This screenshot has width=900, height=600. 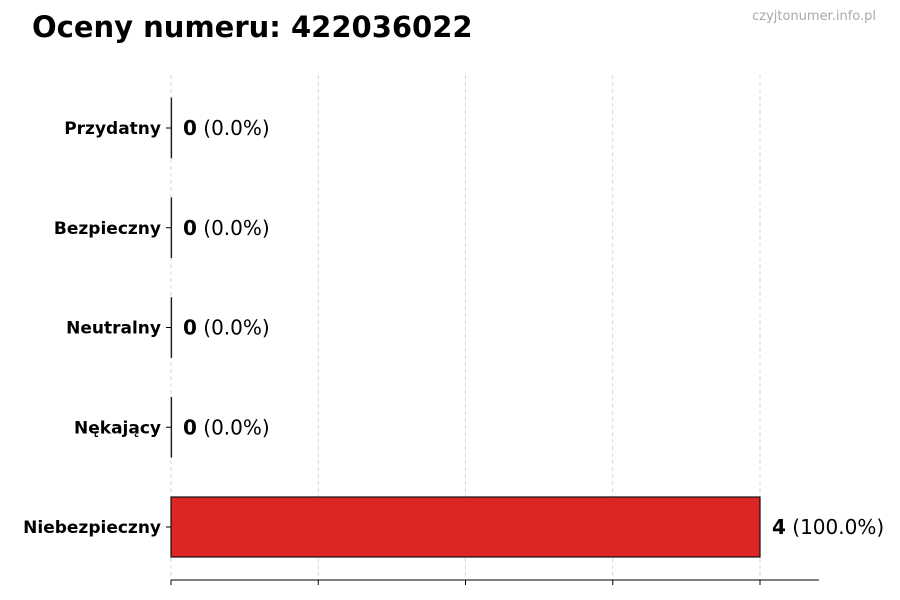 I want to click on watermark: czyjtonumer.info.pl, so click(x=814, y=16).